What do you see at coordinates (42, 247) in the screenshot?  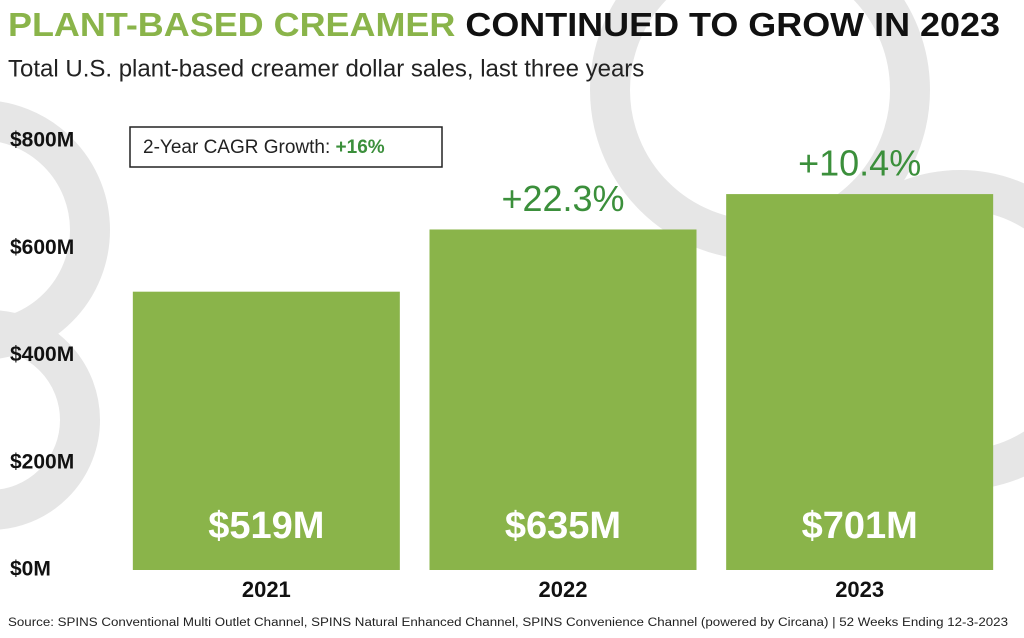 I see `y-tick-label: $600M` at bounding box center [42, 247].